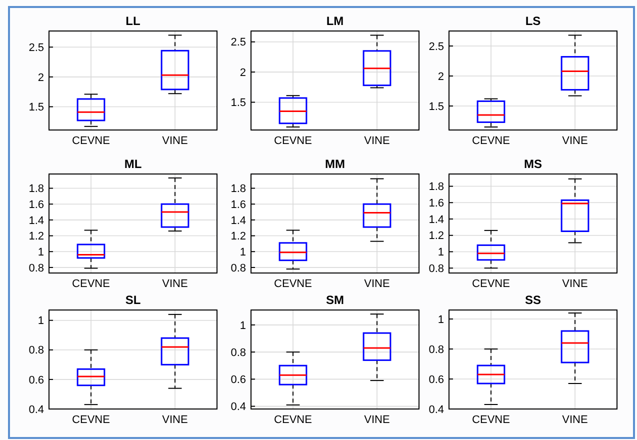 Image resolution: width=637 pixels, height=440 pixels. What do you see at coordinates (533, 164) in the screenshot?
I see `chart-title: MS` at bounding box center [533, 164].